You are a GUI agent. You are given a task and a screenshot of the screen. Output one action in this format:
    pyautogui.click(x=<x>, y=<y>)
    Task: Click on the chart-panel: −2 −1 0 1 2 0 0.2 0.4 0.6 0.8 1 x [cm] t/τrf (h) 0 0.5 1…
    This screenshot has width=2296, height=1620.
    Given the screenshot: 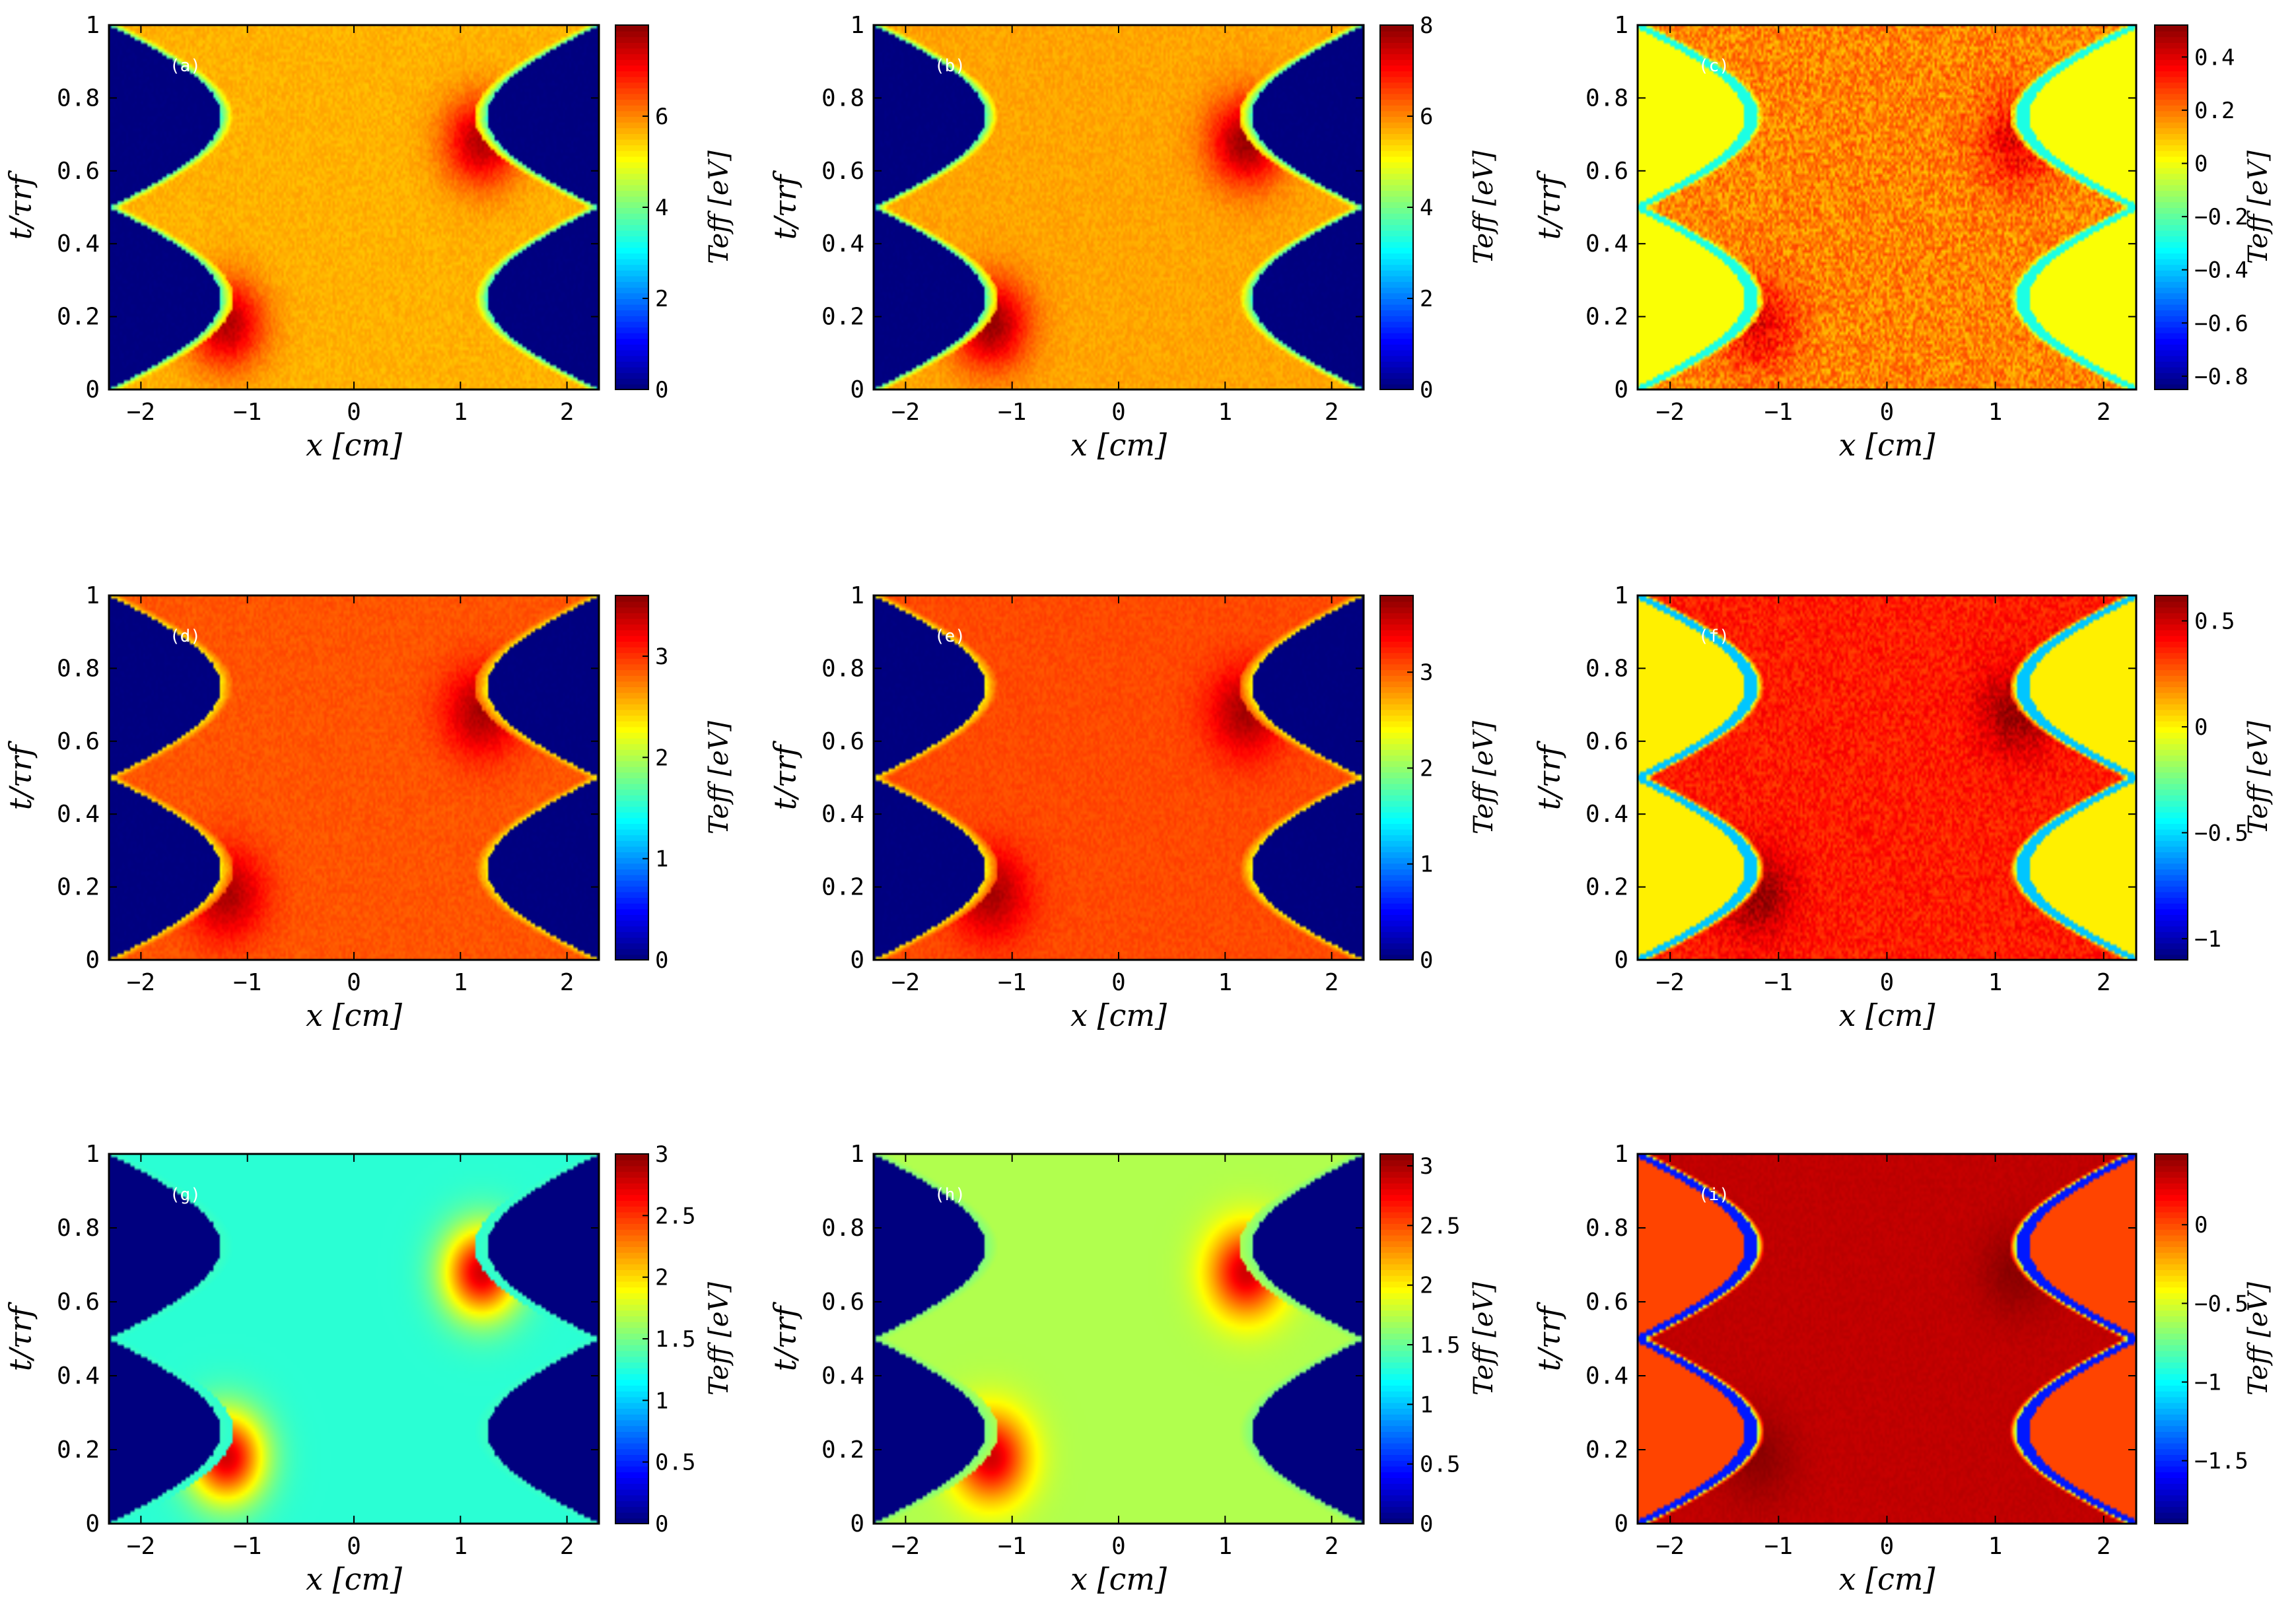 What is the action you would take?
    pyautogui.click(x=1133, y=1369)
    